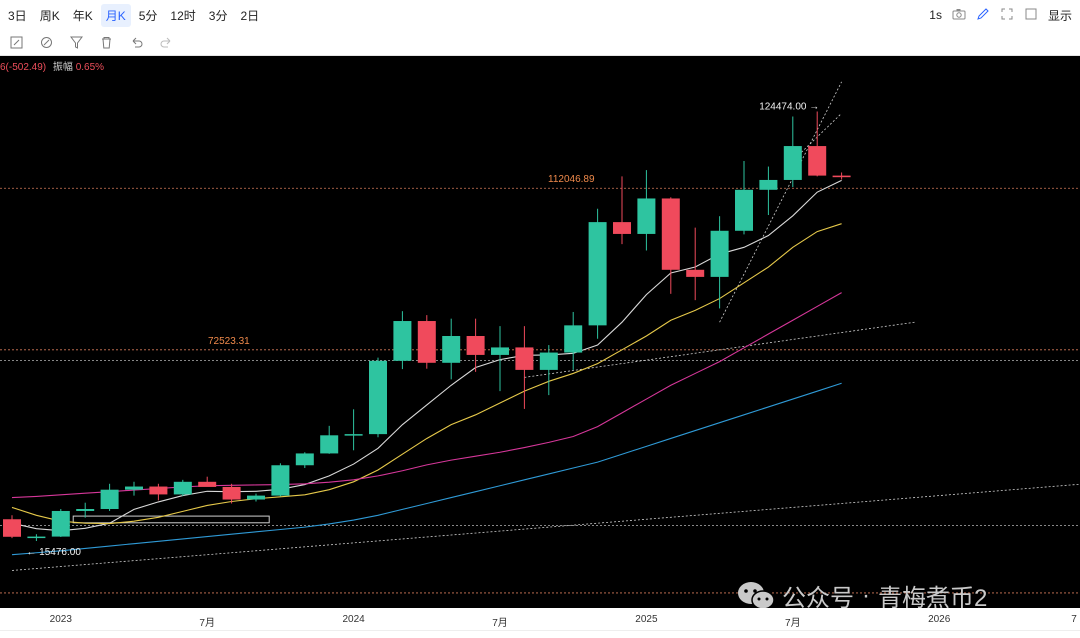  What do you see at coordinates (935, 15) in the screenshot?
I see `refresh-speed: 1s` at bounding box center [935, 15].